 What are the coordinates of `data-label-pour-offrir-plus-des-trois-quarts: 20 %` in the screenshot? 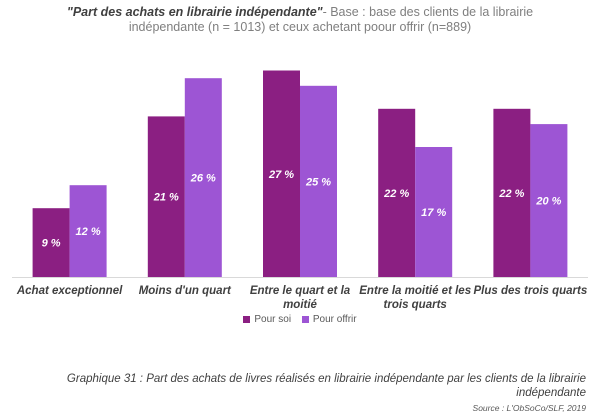 It's located at (548, 202).